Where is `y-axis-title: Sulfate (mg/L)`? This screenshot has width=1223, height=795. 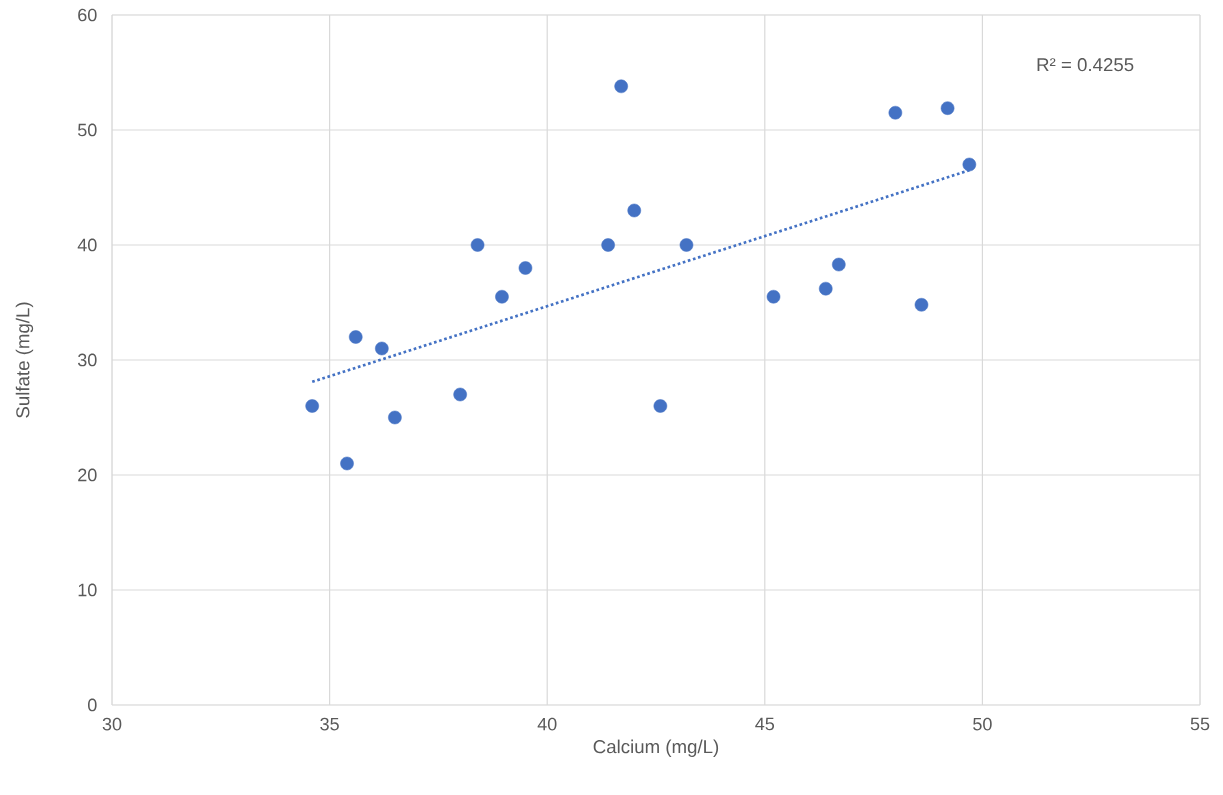 y-axis-title: Sulfate (mg/L) is located at coordinates (24, 360).